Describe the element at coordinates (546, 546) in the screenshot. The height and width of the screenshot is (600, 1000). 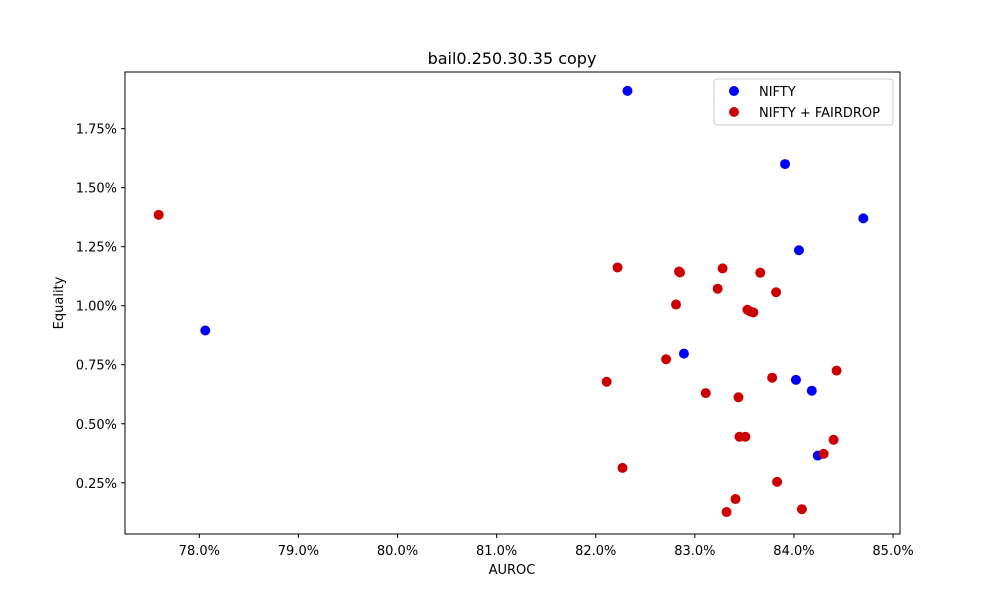
I see `x-axis-ticks: 78.0% 79.0% 80.0% 81.0% 82.0% 83.0% 84.0% 85.0%` at that location.